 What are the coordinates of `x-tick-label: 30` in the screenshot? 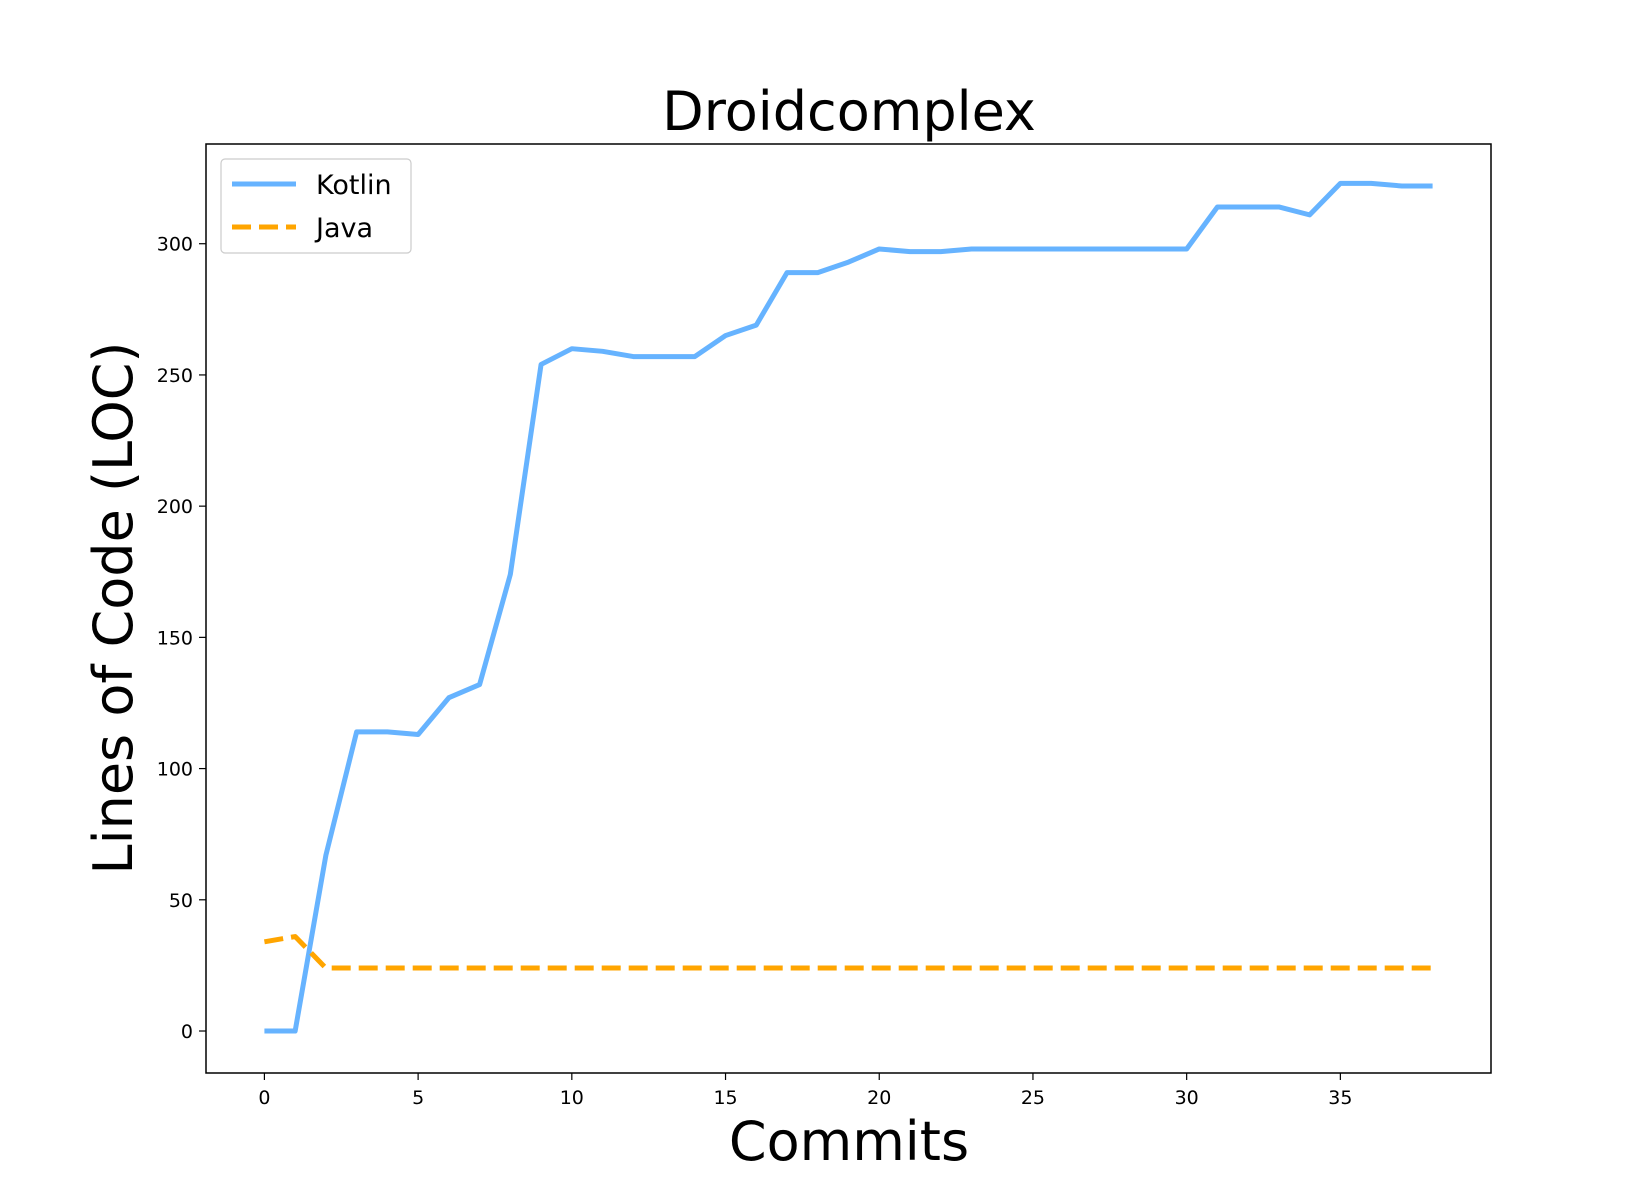 It's located at (1187, 1098).